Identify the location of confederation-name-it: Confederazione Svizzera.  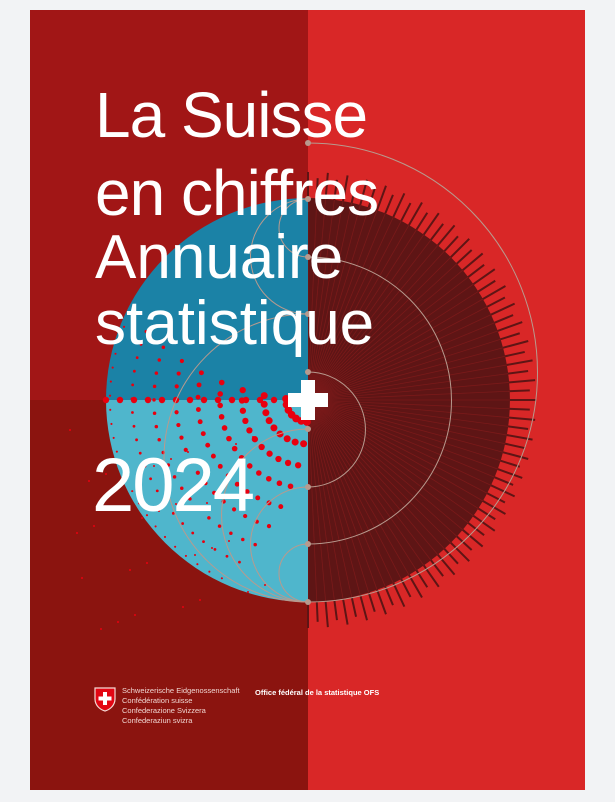
(164, 710).